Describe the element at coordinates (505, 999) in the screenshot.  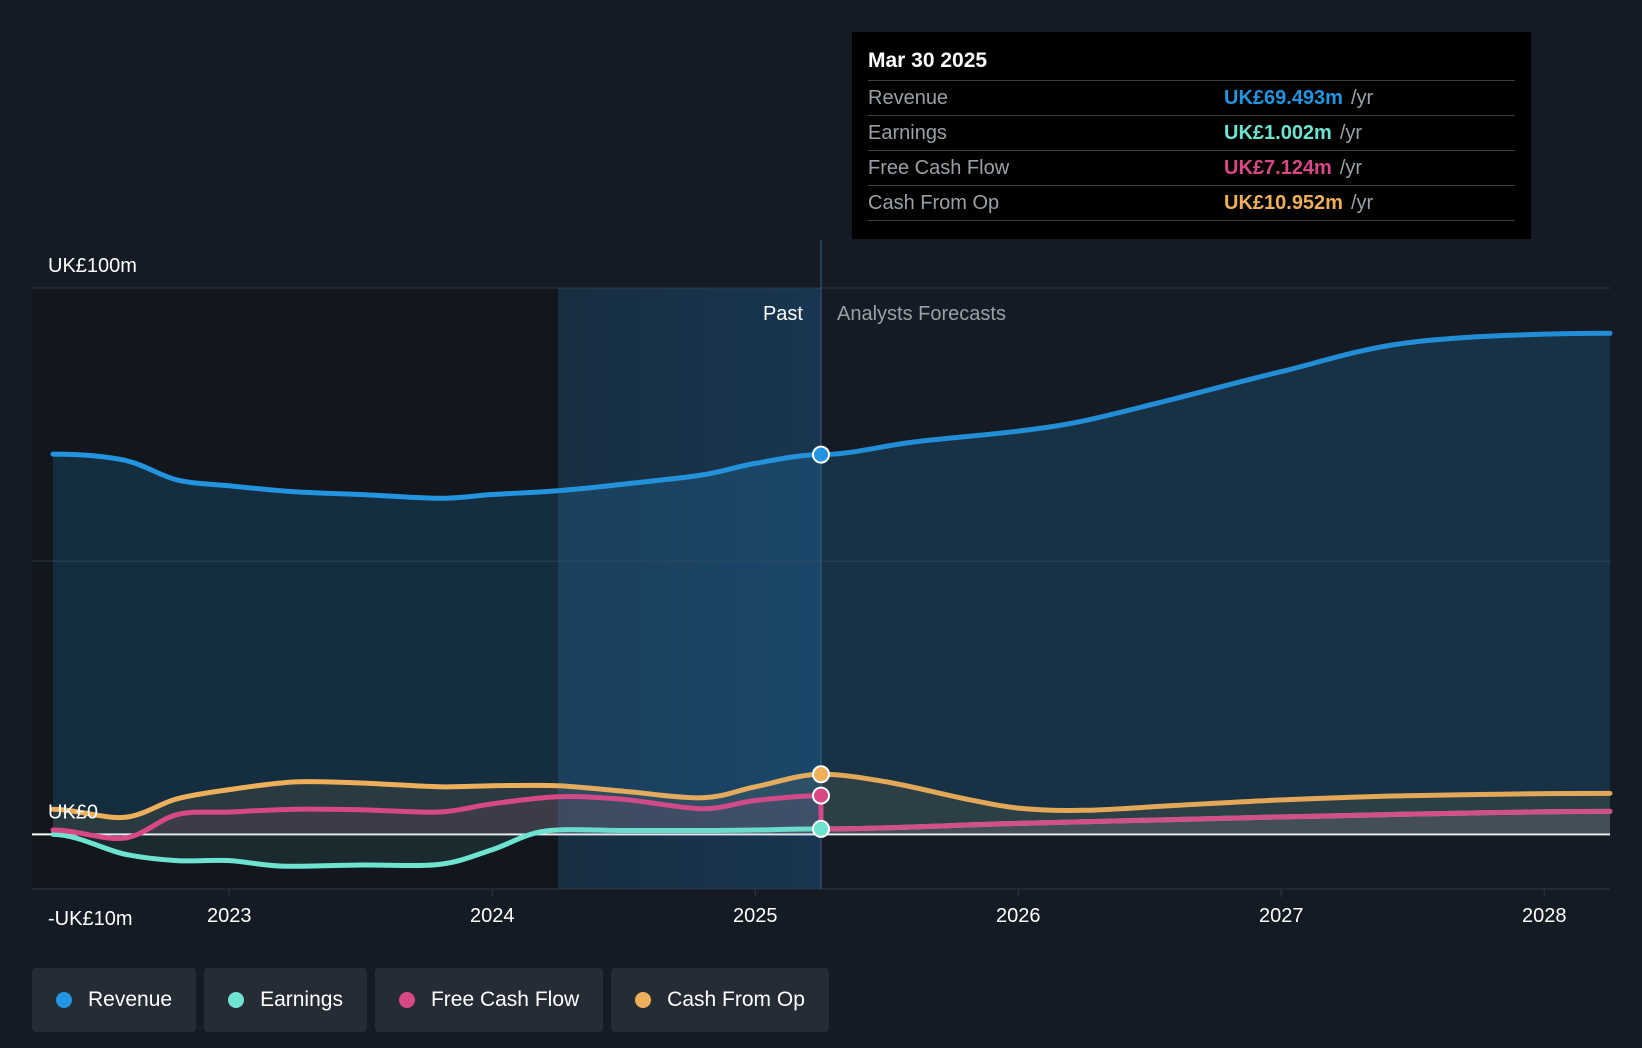
I see `legend-label: Free Cash Flow` at that location.